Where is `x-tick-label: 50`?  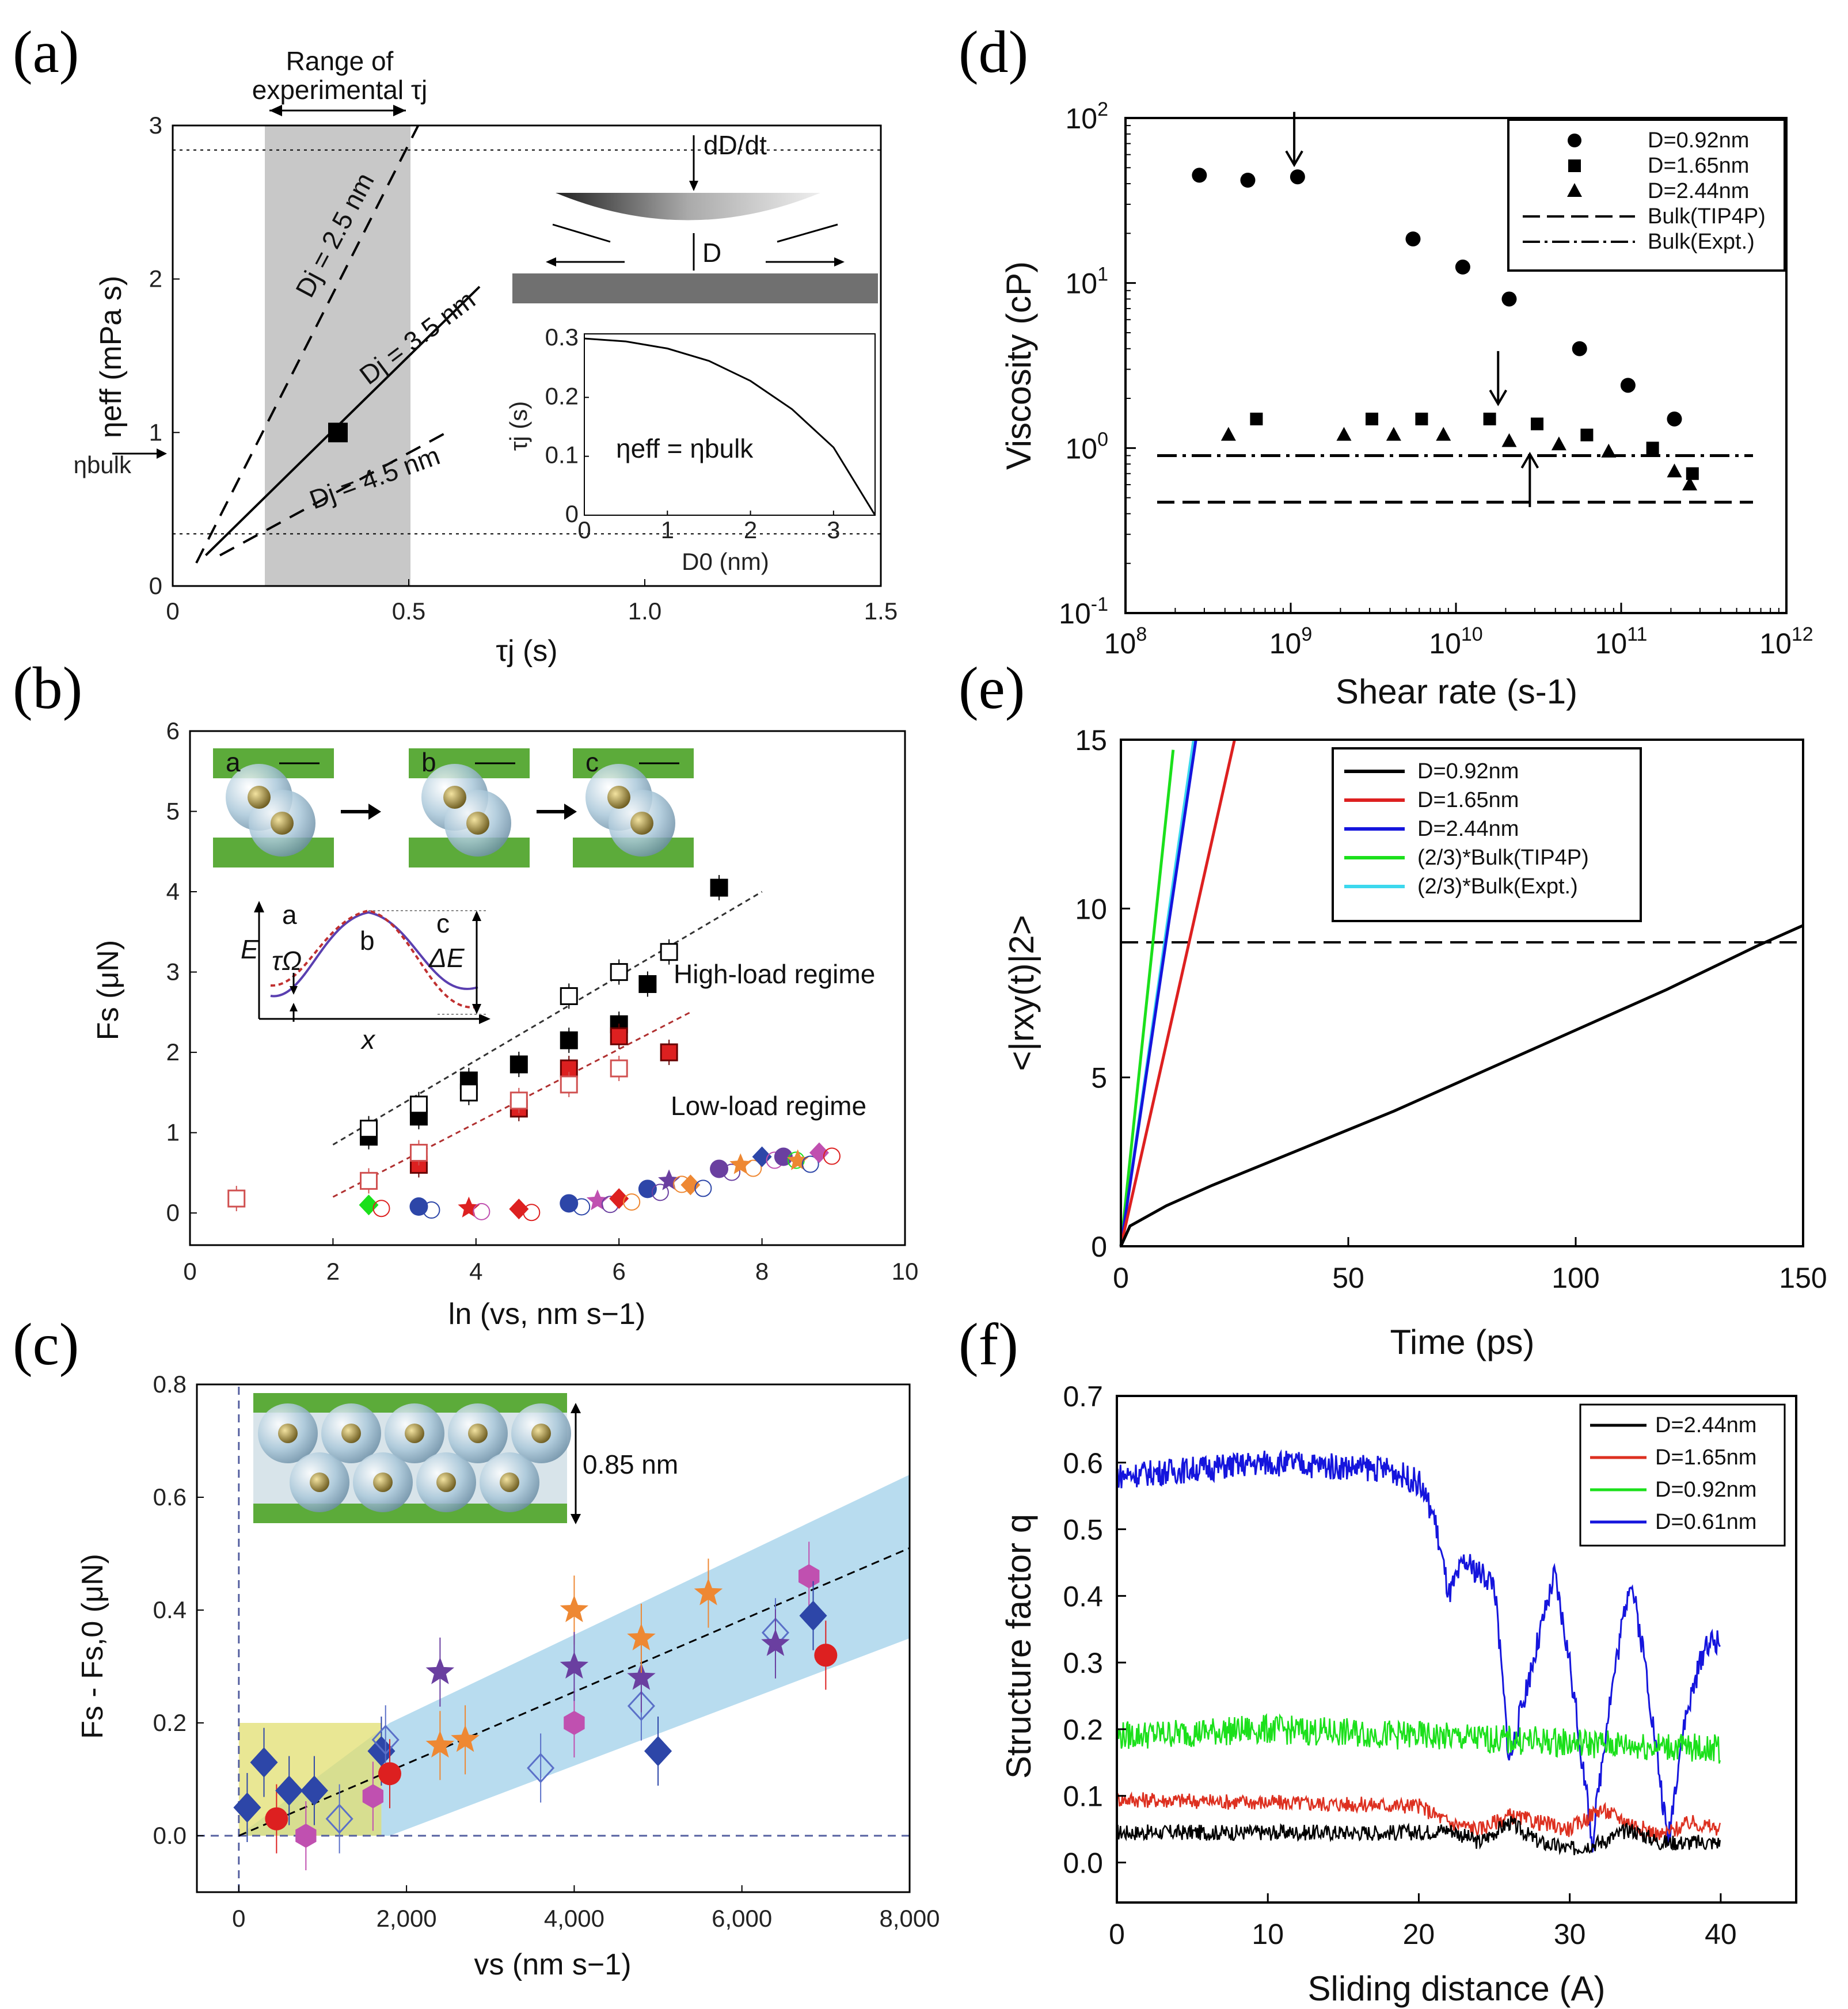 x-tick-label: 50 is located at coordinates (1348, 1278).